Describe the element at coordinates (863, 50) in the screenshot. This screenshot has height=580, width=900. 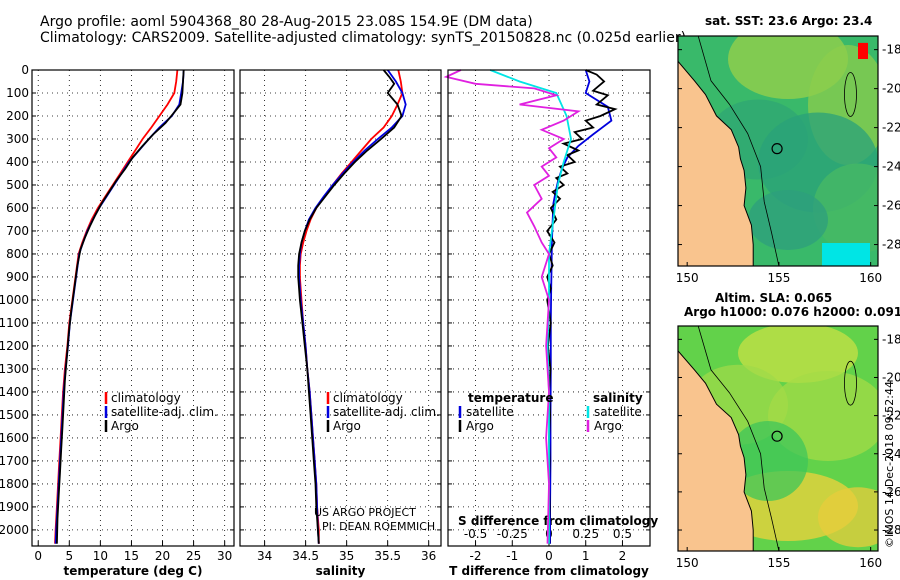
I see `warm-patch` at that location.